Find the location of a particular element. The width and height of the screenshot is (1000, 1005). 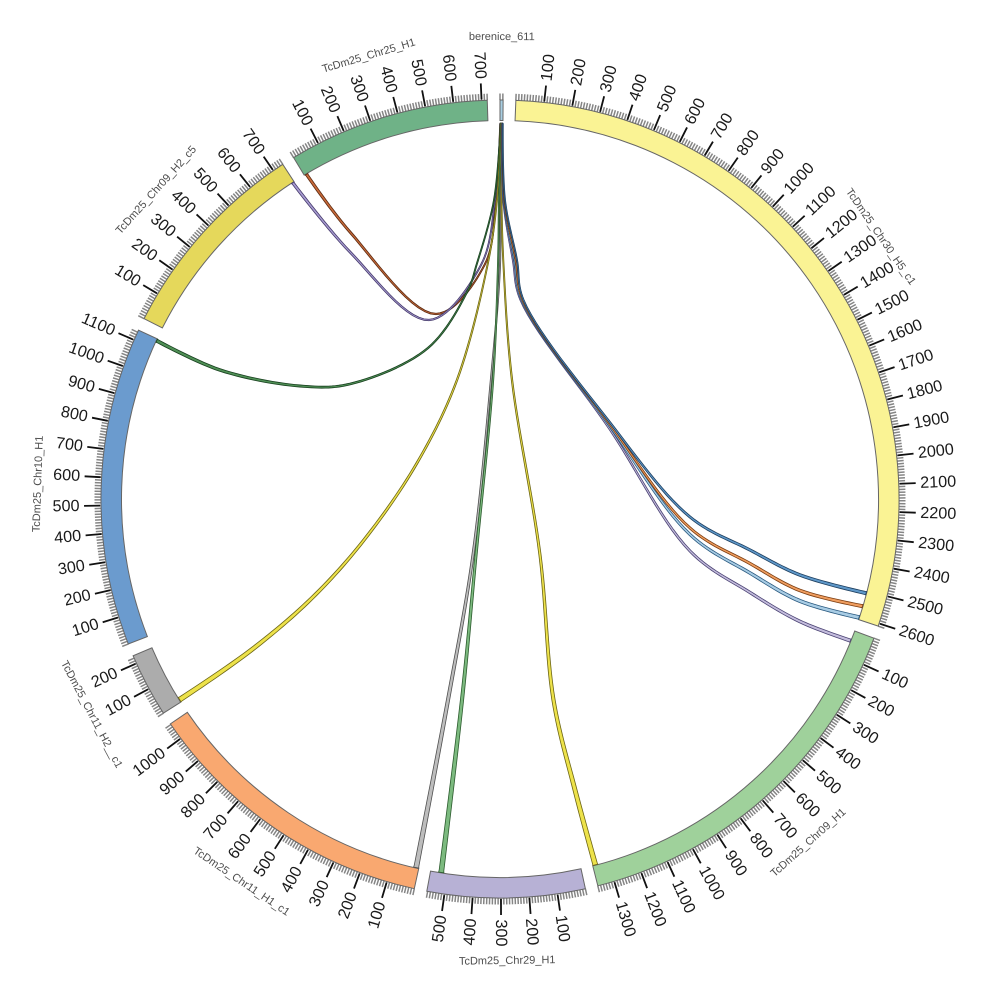

svg-text: berenice_611 is located at coordinates (502, 37).